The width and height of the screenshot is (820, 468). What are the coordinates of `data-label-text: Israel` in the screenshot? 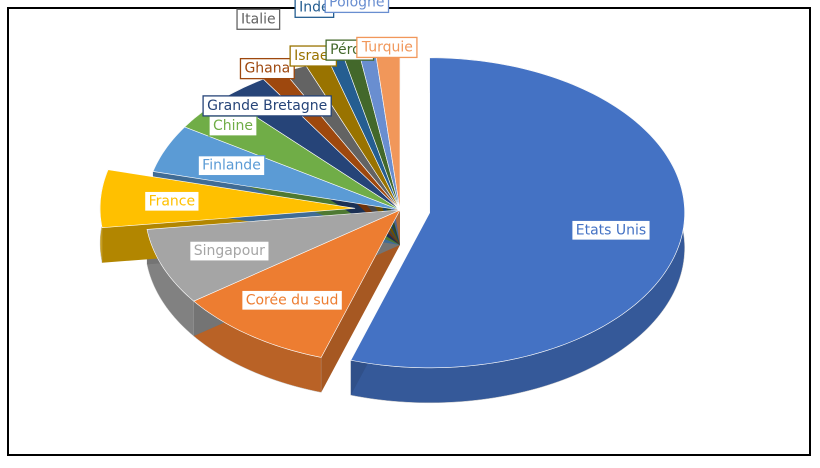 It's located at (313, 56).